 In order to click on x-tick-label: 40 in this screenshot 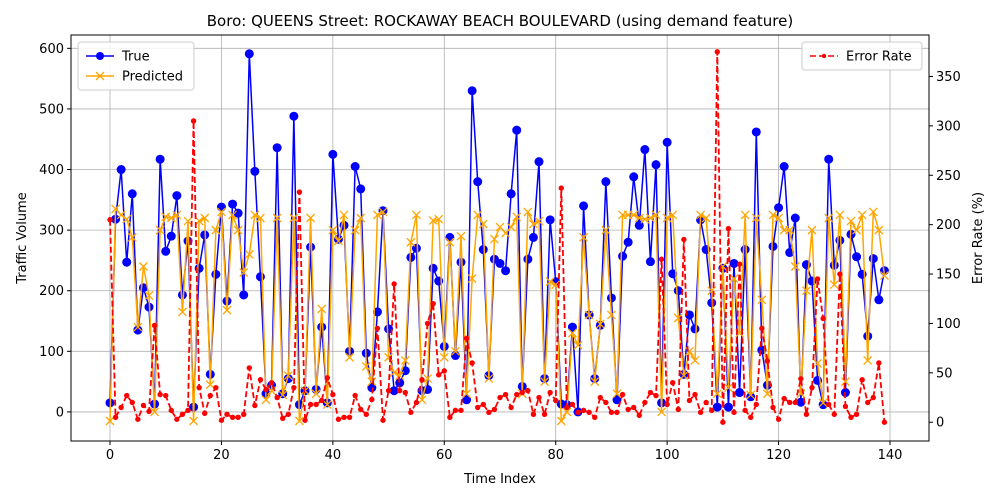, I will do `click(333, 455)`.